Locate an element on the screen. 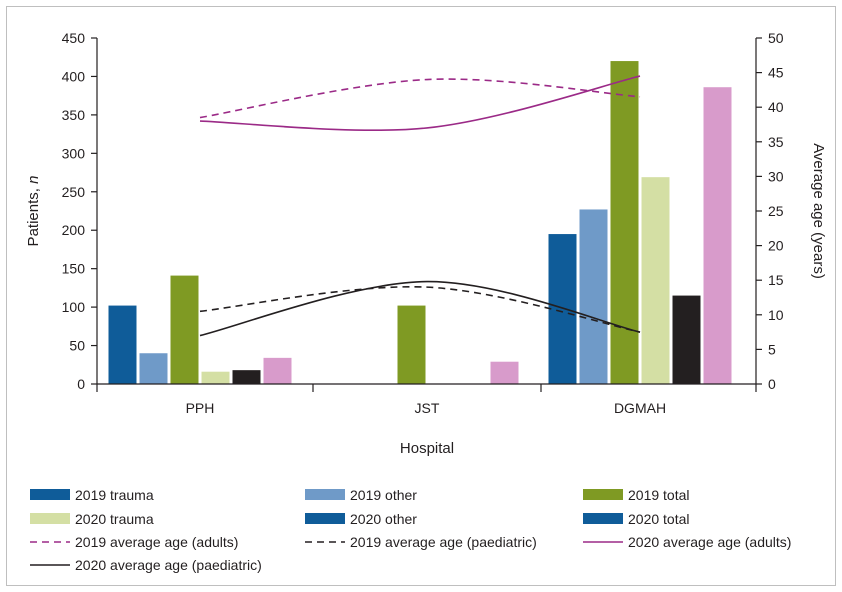 The height and width of the screenshot is (592, 842). legend-label: 2020 trauma is located at coordinates (114, 519).